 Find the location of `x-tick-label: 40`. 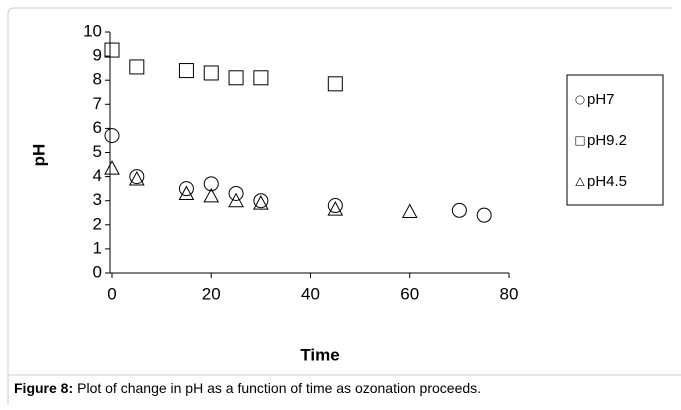

x-tick-label: 40 is located at coordinates (310, 293).